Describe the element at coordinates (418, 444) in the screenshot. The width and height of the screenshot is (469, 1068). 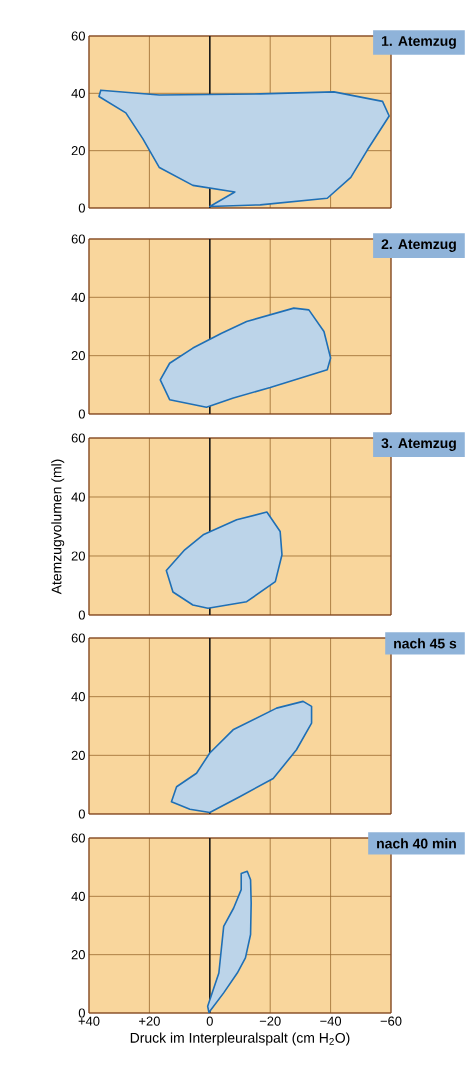
I see `chart-title: 3. Atemzug` at that location.